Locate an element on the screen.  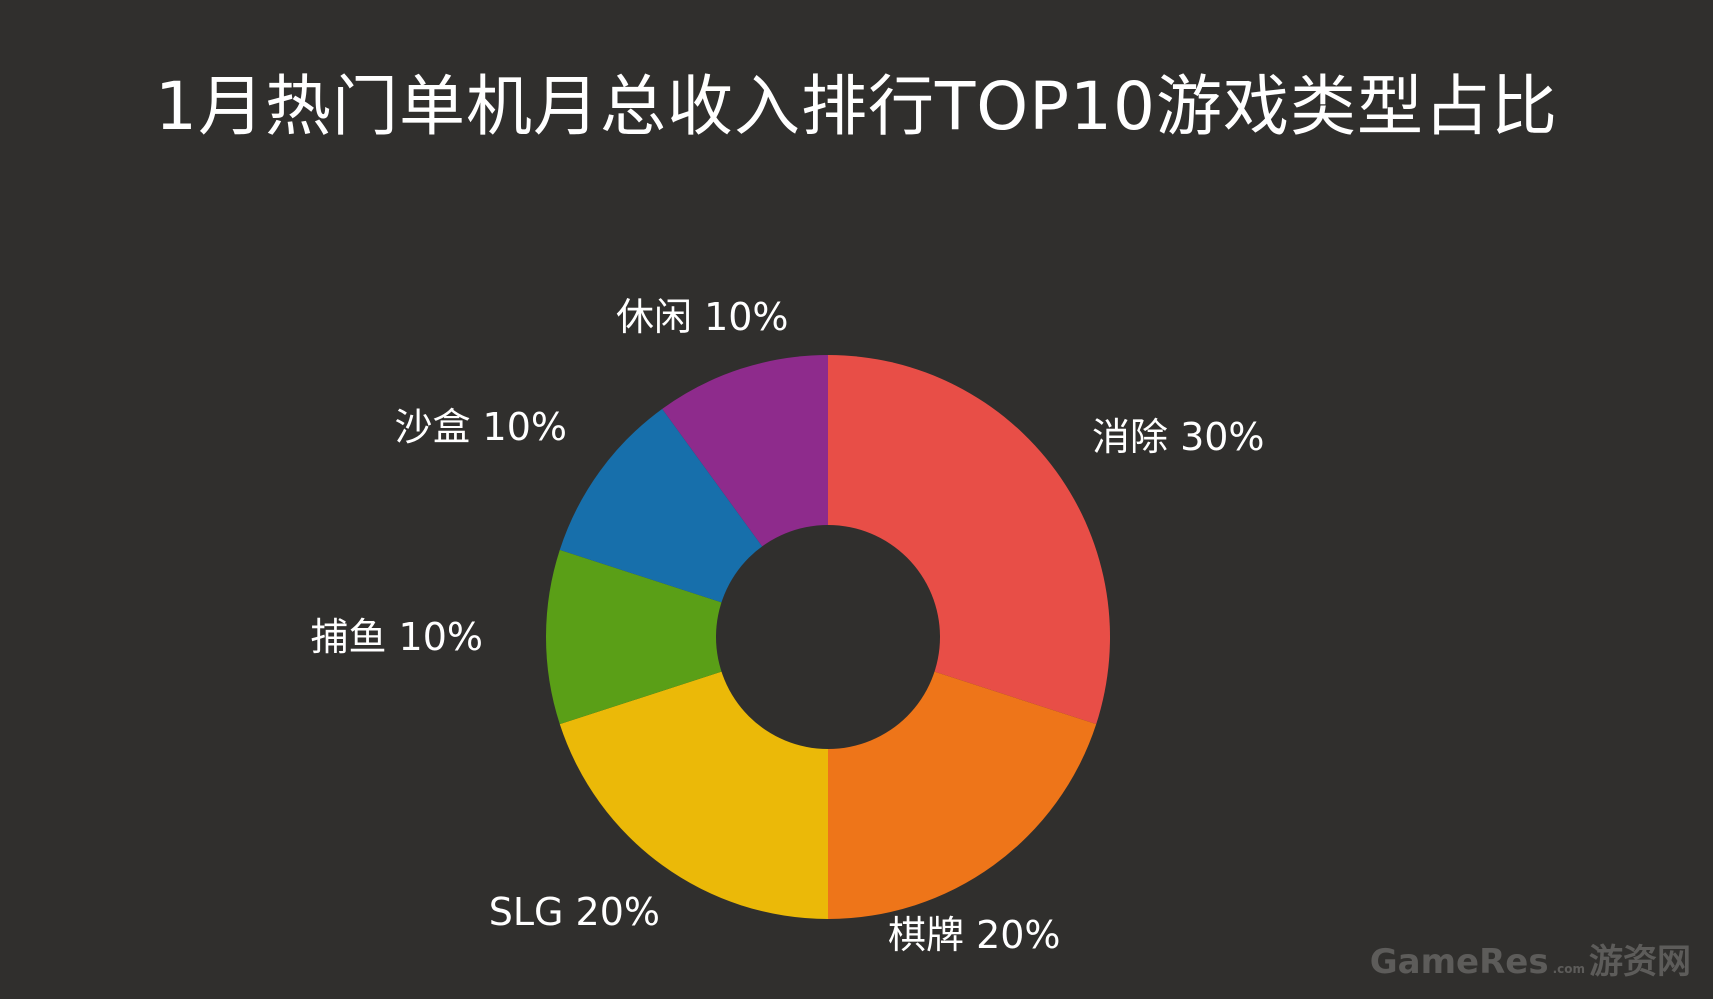
slice-label-6: 休闲 10% is located at coordinates (702, 317).